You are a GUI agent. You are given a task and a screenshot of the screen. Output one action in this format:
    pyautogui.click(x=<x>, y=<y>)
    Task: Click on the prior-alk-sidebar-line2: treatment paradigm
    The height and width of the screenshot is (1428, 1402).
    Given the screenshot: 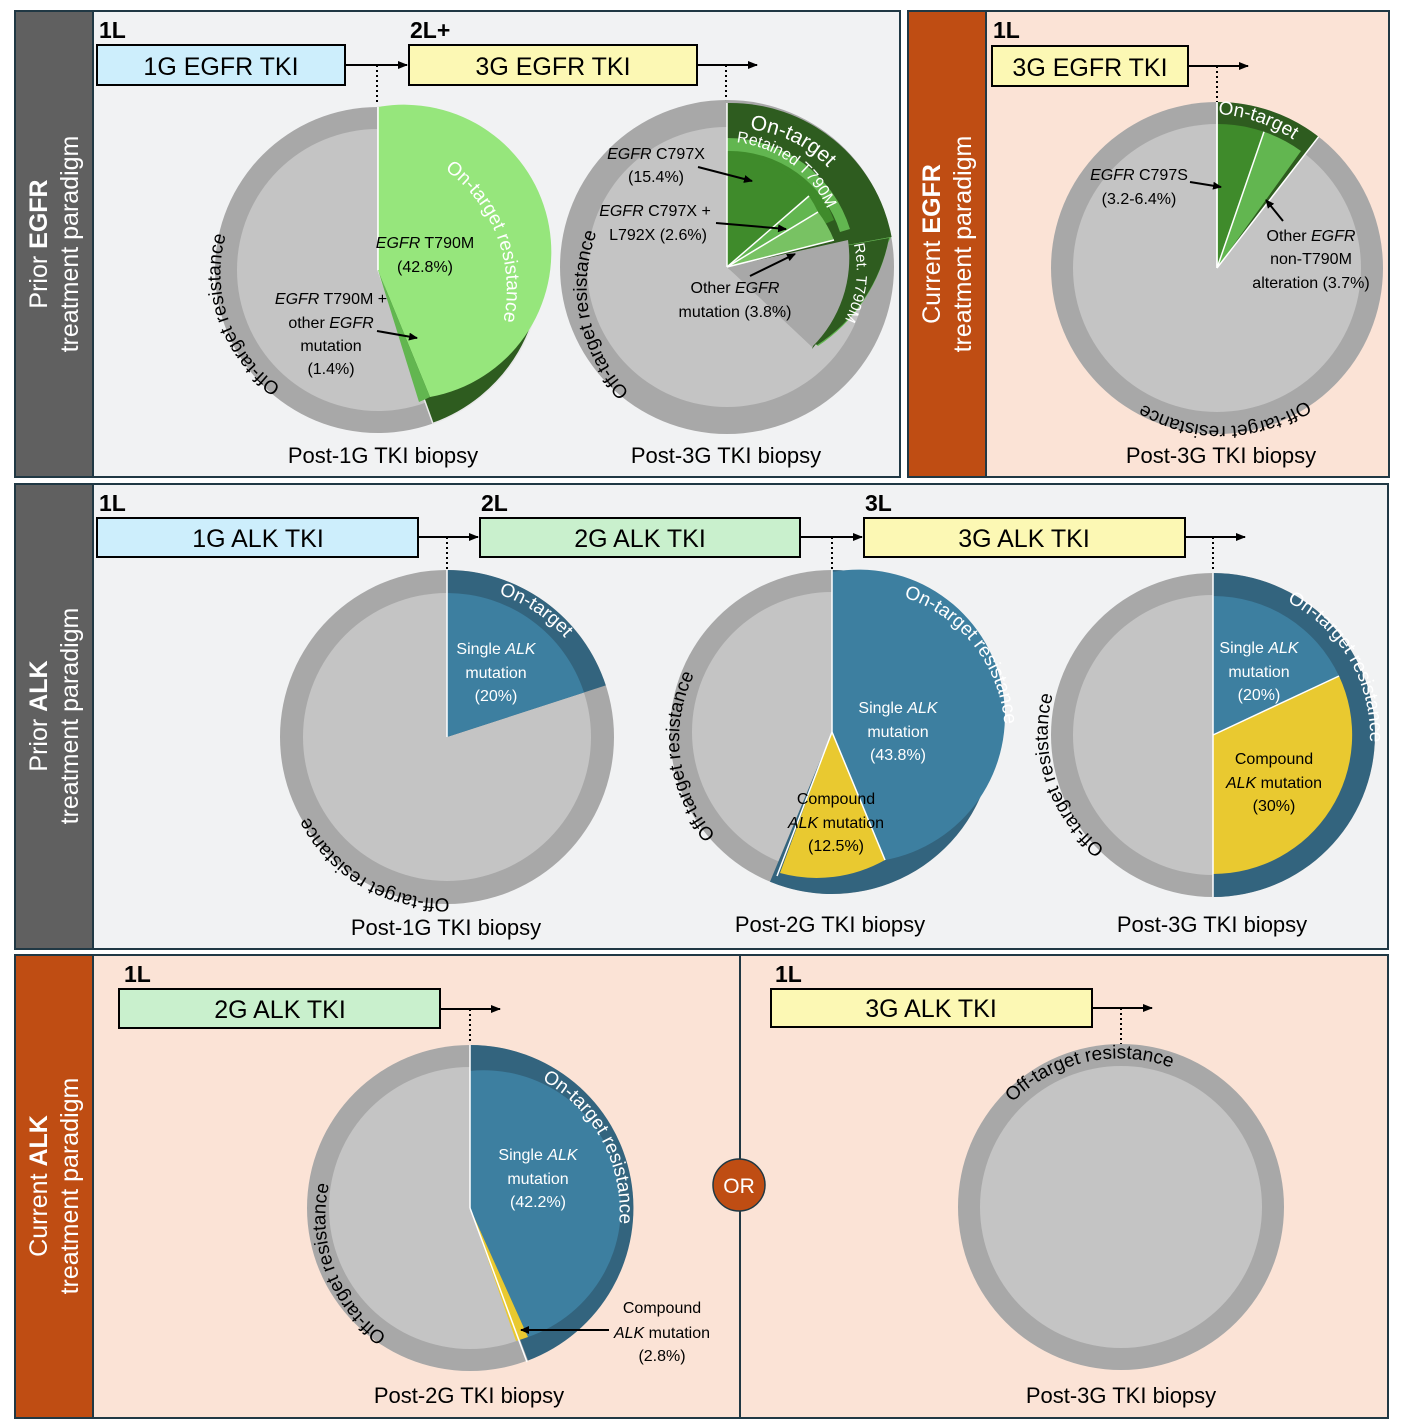 What is the action you would take?
    pyautogui.click(x=70, y=716)
    